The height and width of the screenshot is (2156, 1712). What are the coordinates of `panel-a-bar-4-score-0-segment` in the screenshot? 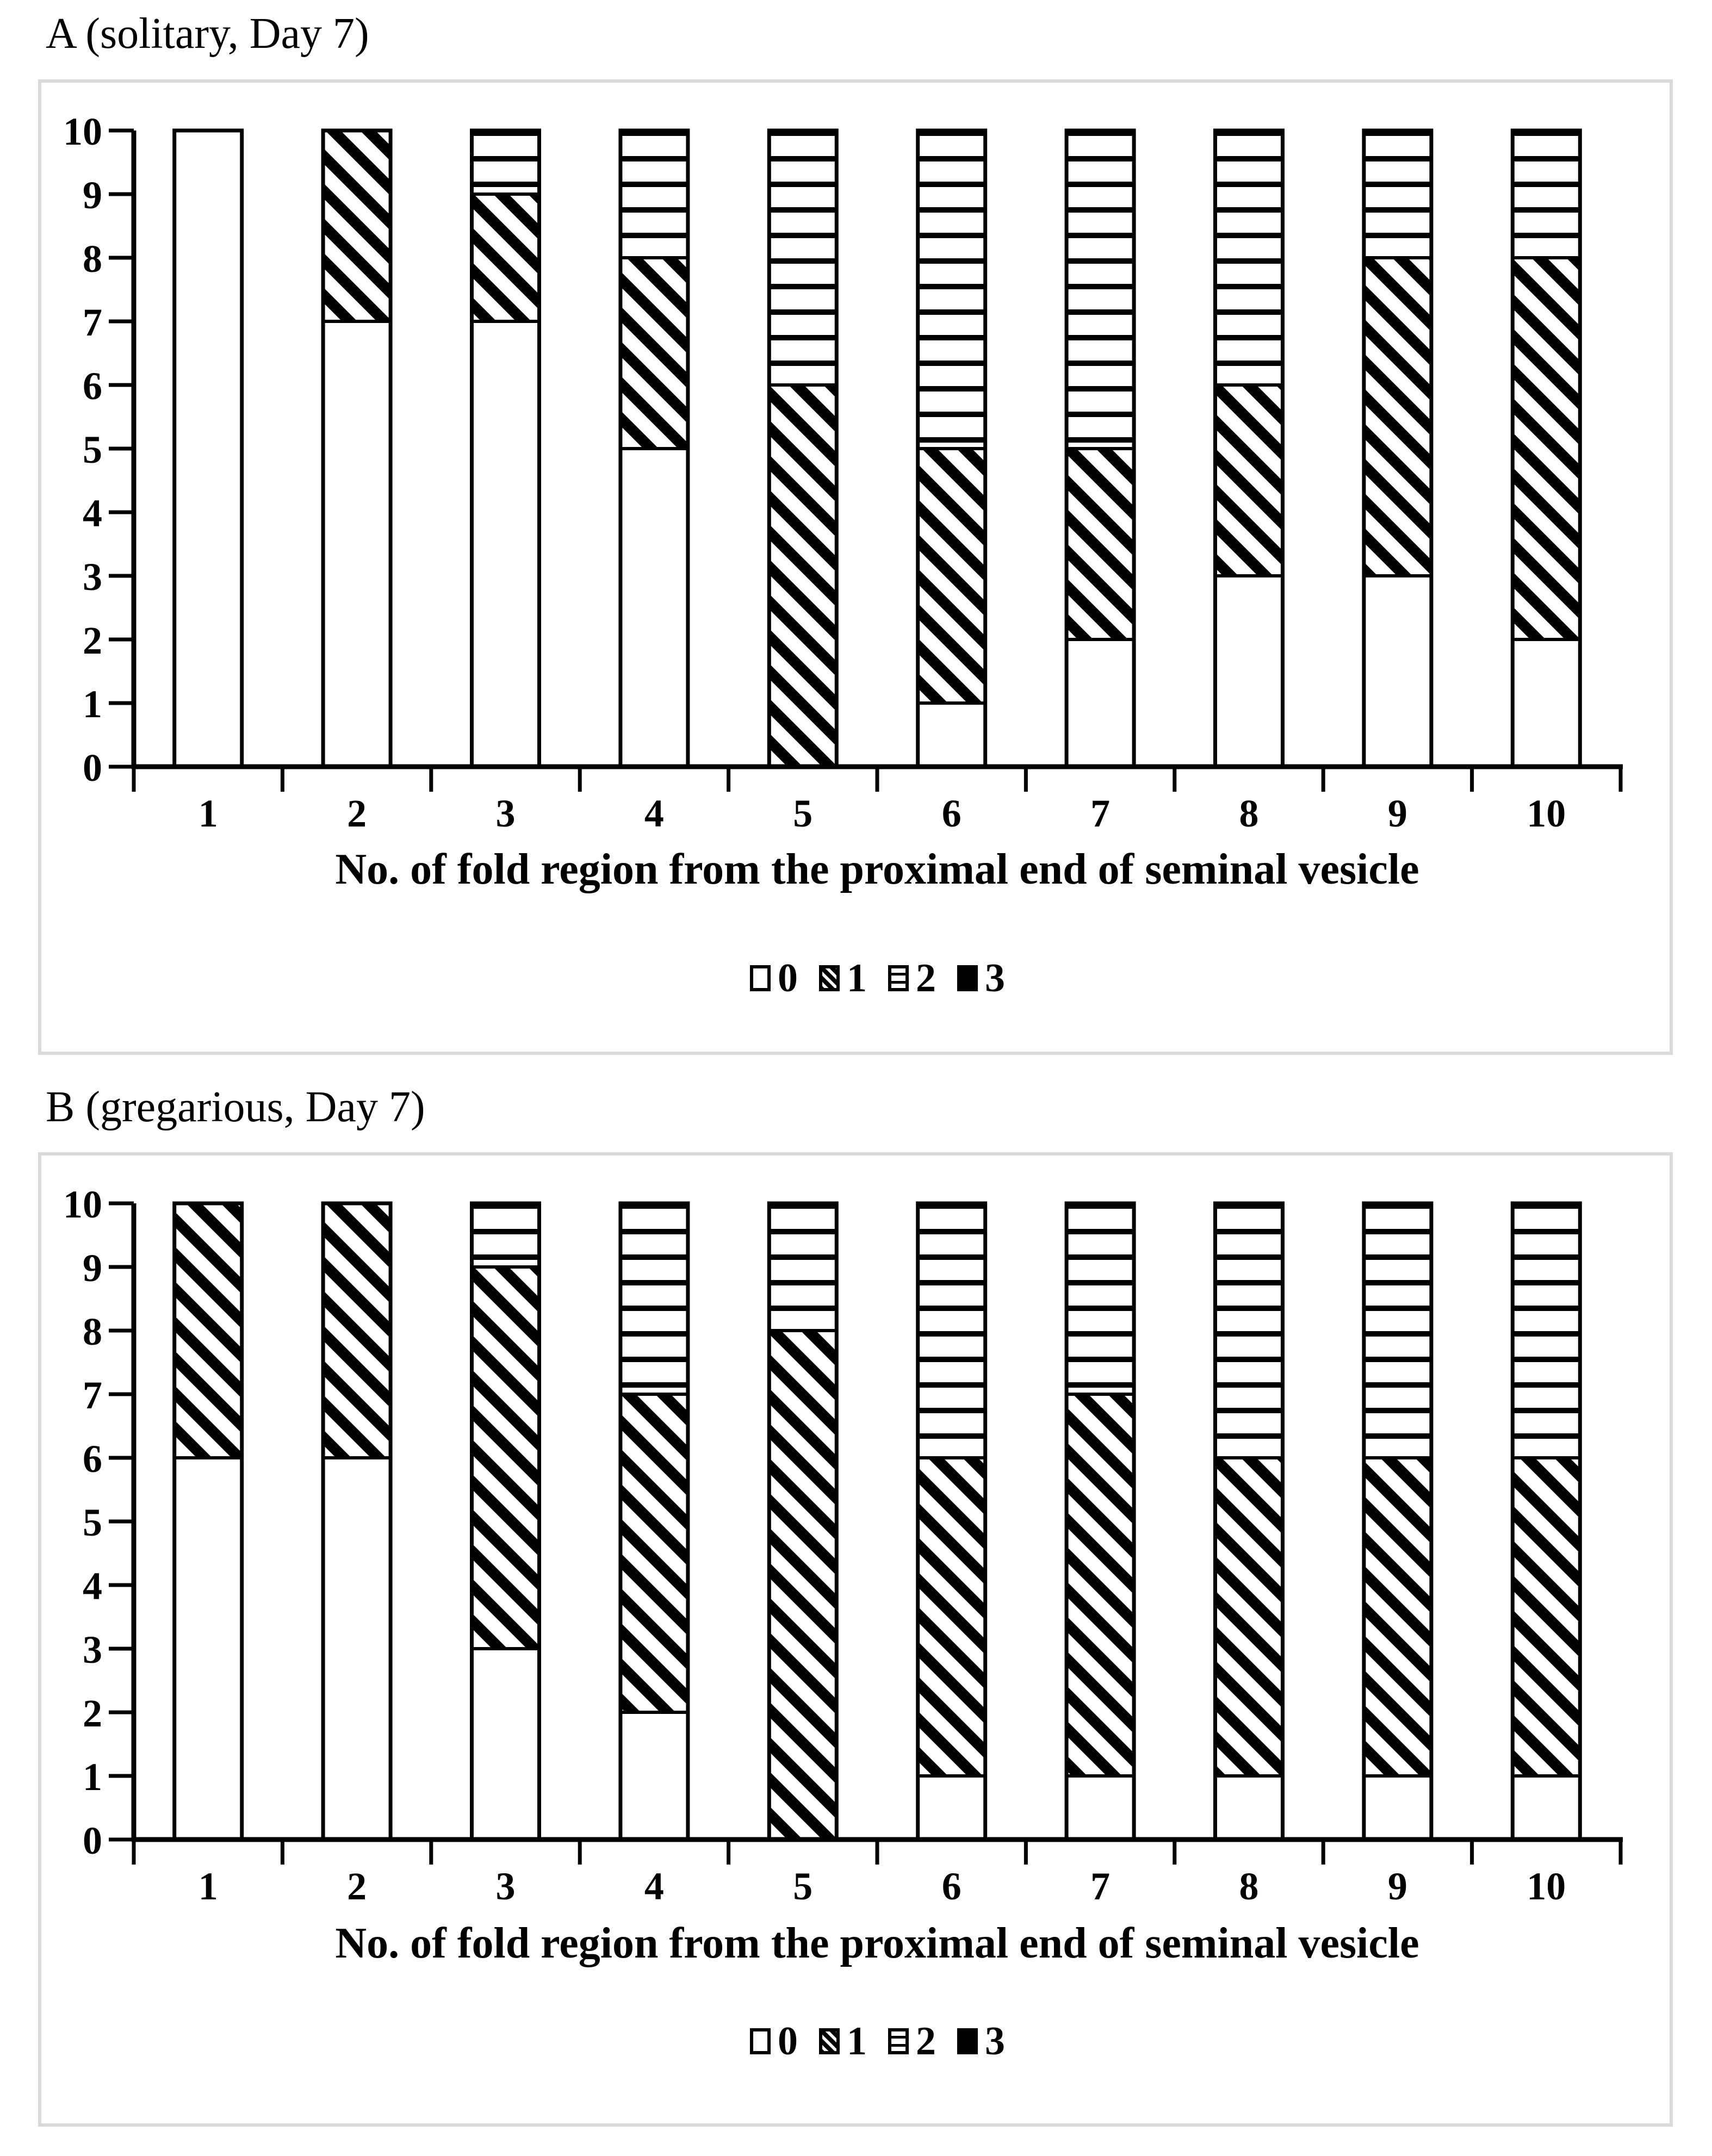 It's located at (654, 607).